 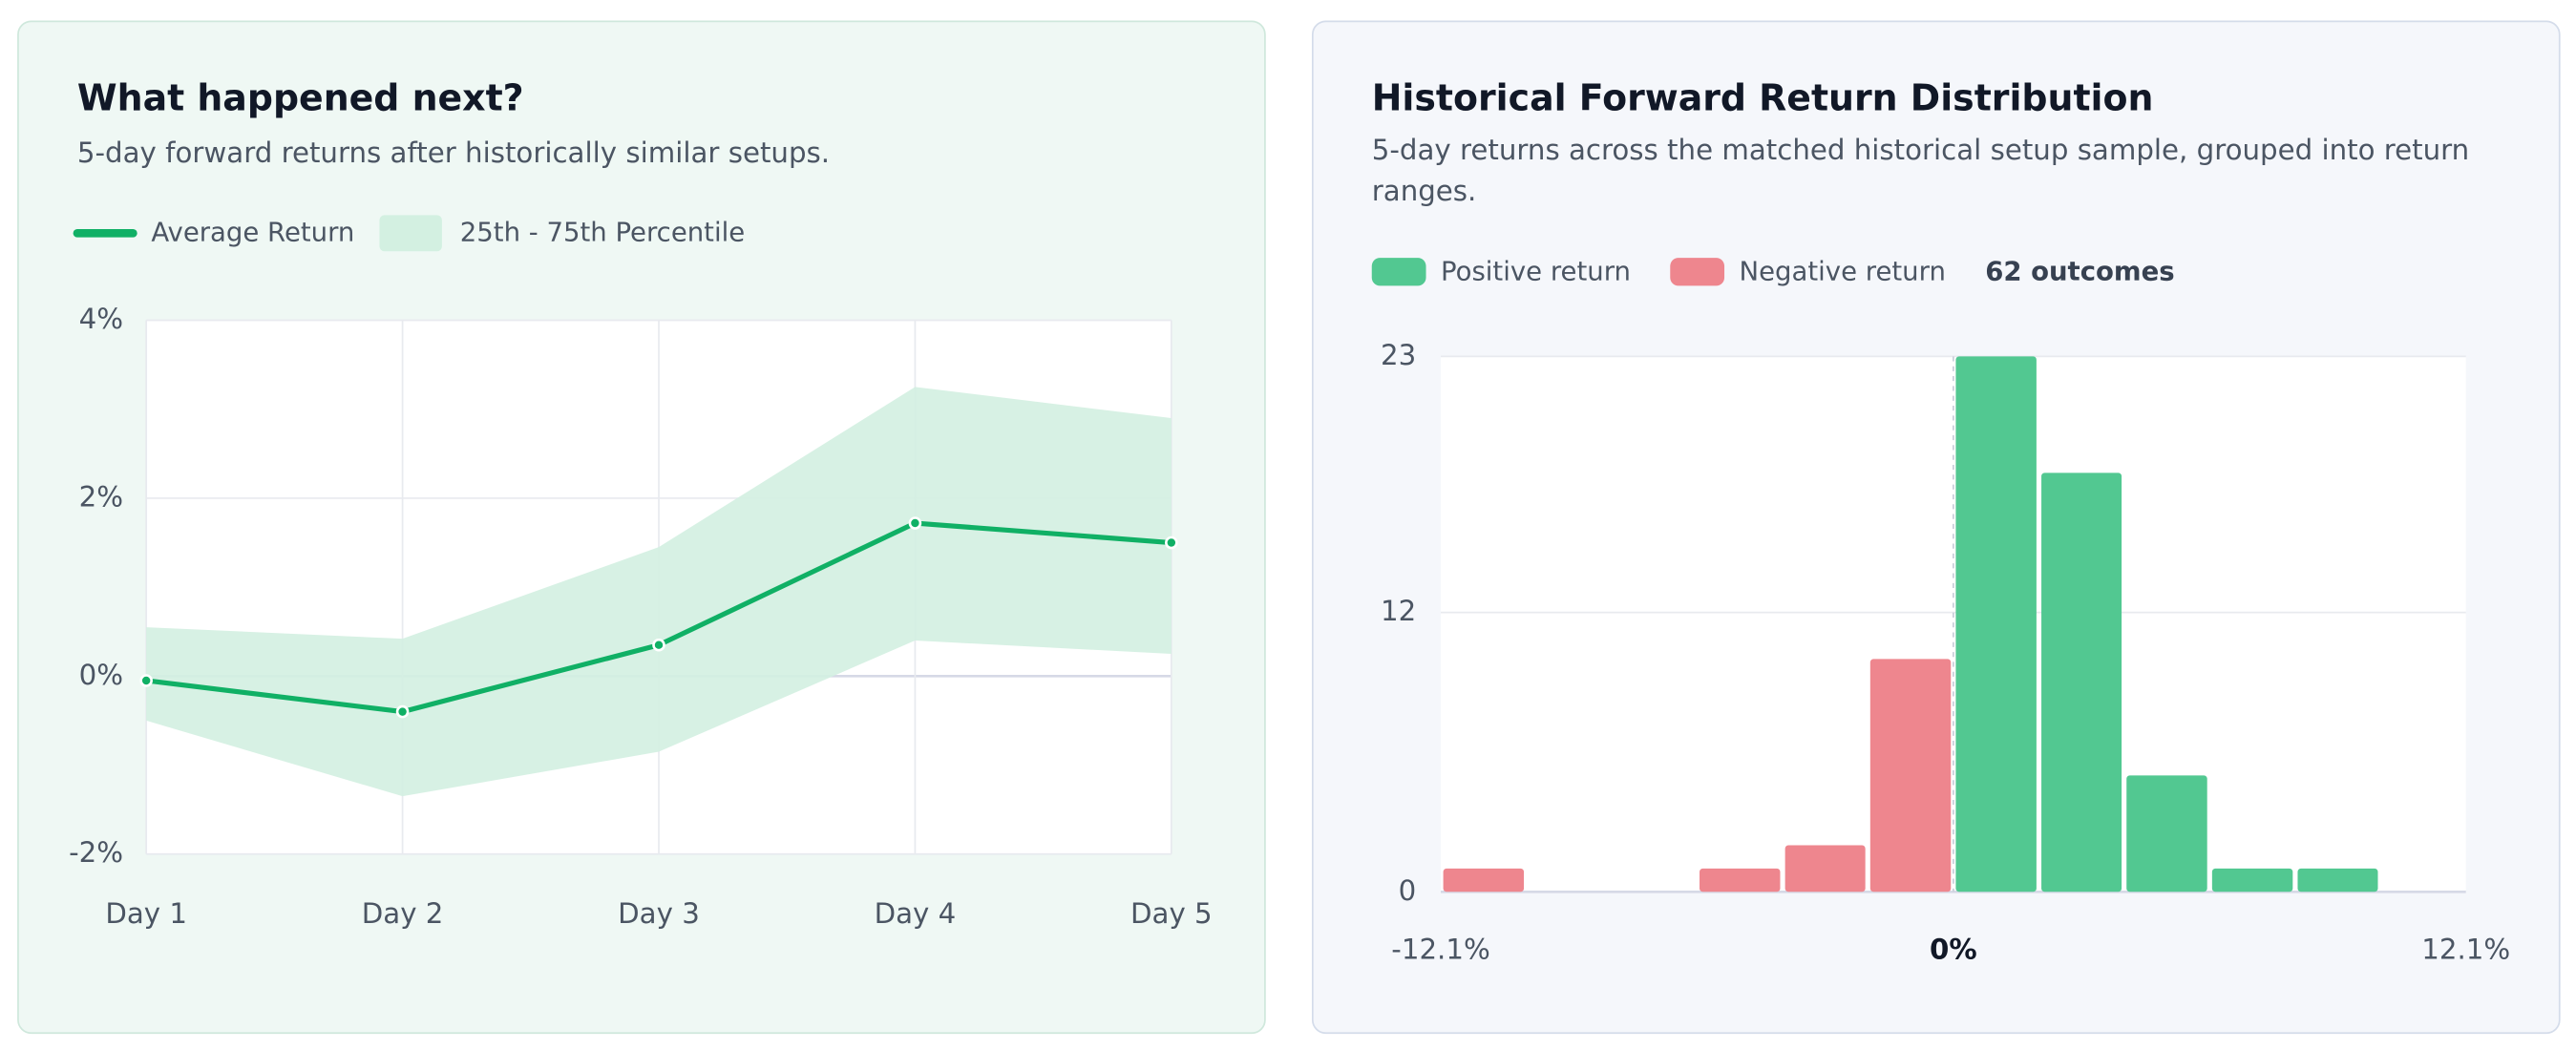 What do you see at coordinates (101, 319) in the screenshot?
I see `y-tick-label: 4%` at bounding box center [101, 319].